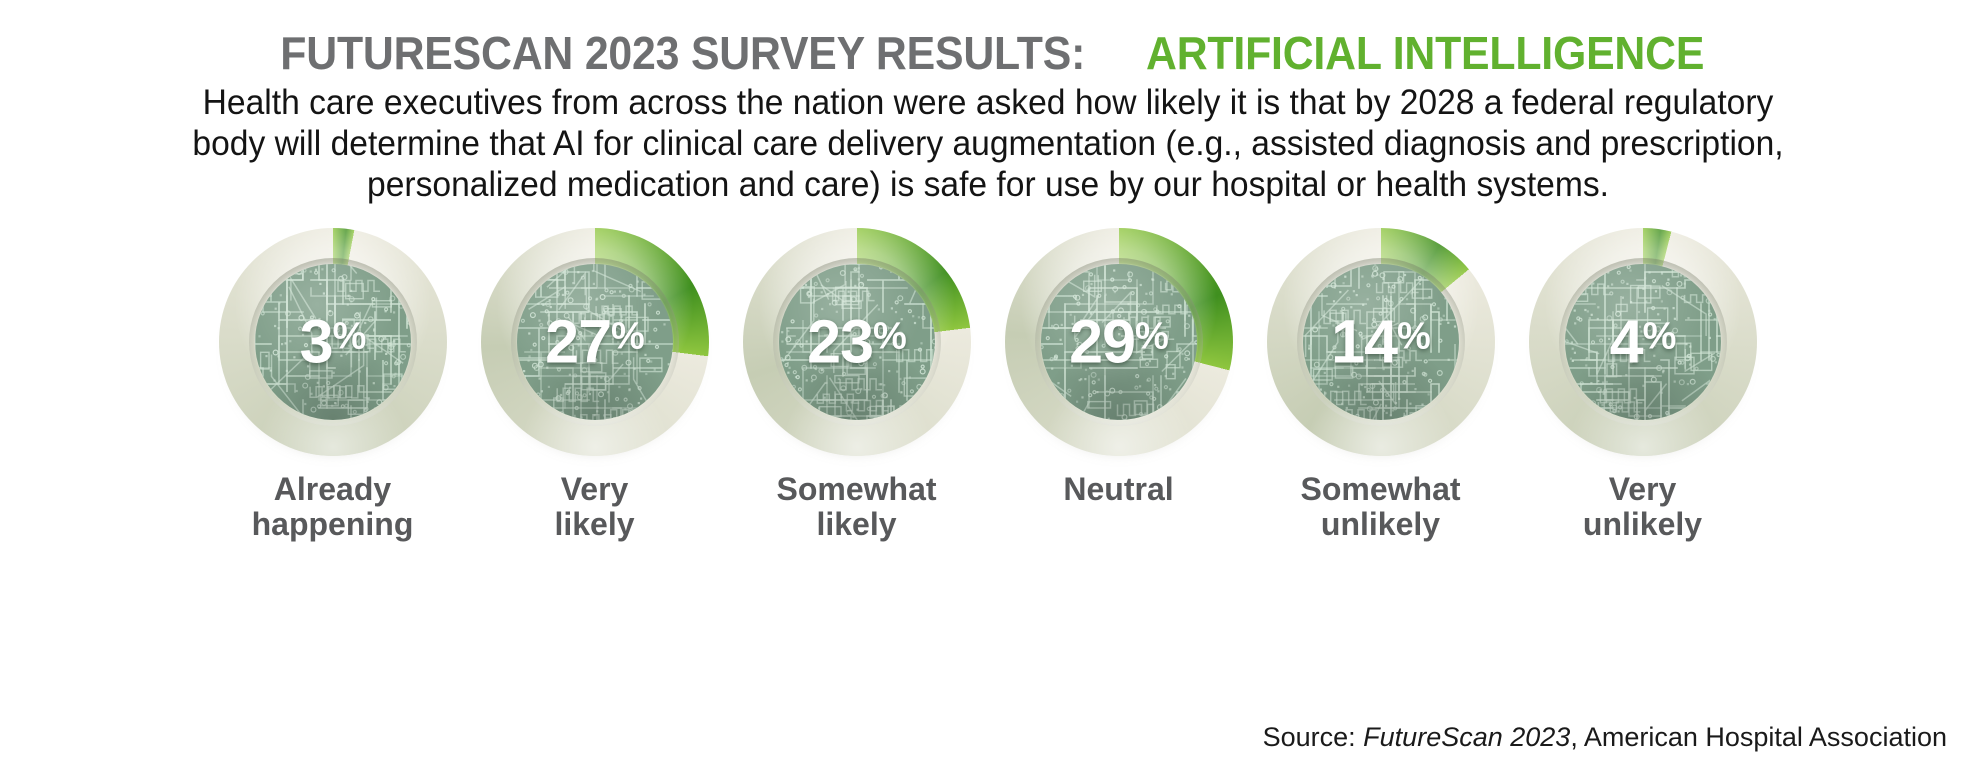  What do you see at coordinates (316, 341) in the screenshot?
I see `donut-value-number: 3` at bounding box center [316, 341].